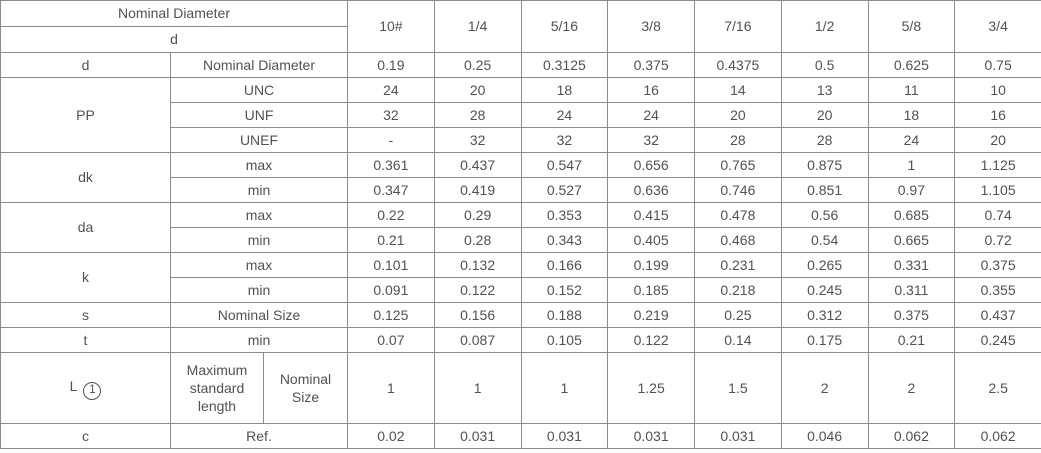 Image resolution: width=1041 pixels, height=453 pixels. What do you see at coordinates (651, 388) in the screenshot?
I see `value-cell: 1.25` at bounding box center [651, 388].